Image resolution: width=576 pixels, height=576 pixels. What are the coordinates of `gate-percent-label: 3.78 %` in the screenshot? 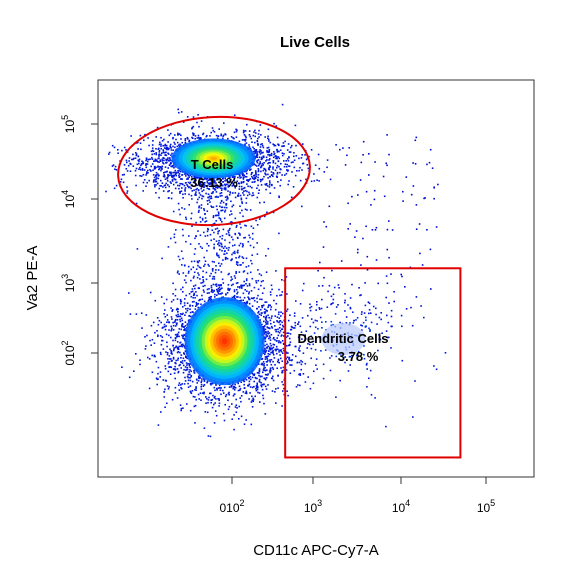 It's located at (358, 356).